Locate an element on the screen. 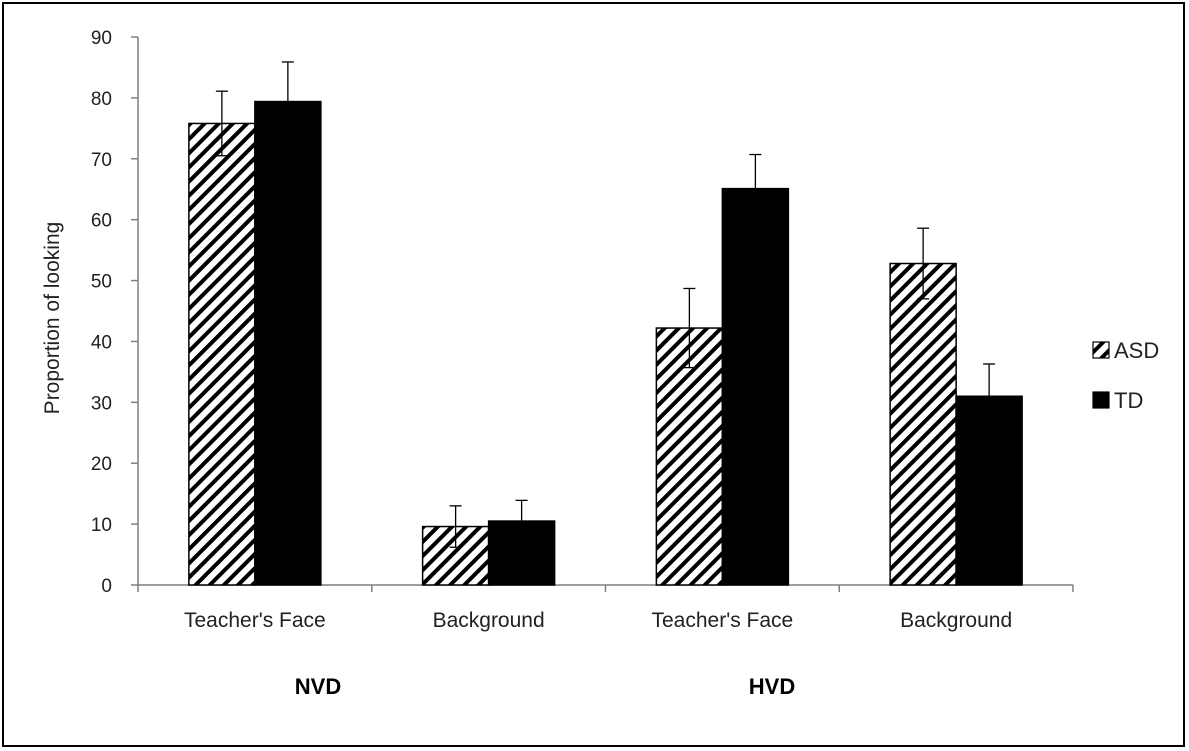  y-tick-label: 80 is located at coordinates (101, 99).